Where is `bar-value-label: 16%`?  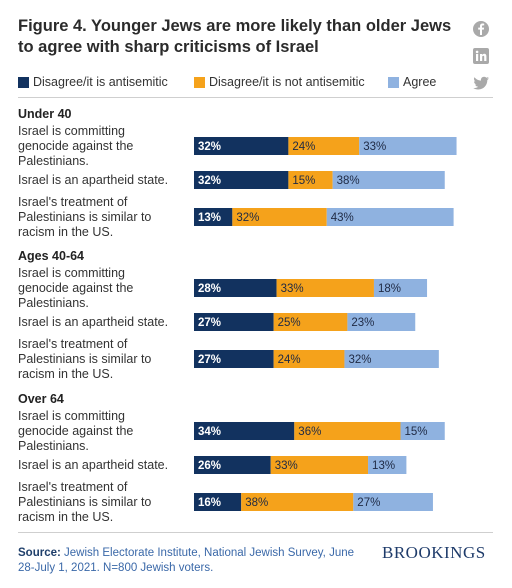
bar-value-label: 16% is located at coordinates (209, 503).